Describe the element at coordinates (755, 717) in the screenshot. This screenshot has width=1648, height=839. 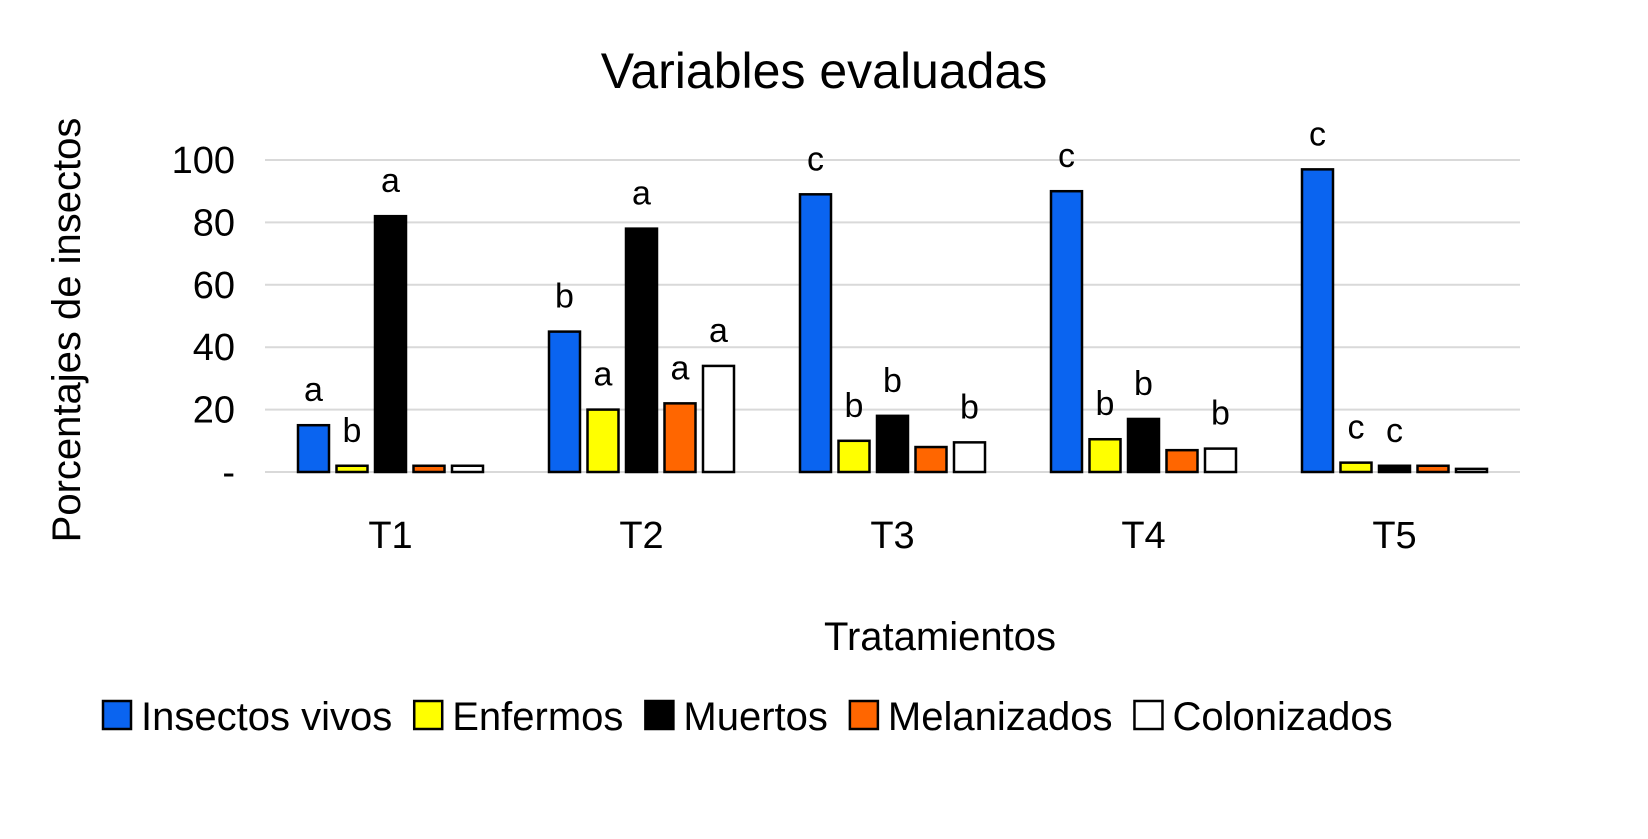
I see `legend-label: Muertos` at that location.